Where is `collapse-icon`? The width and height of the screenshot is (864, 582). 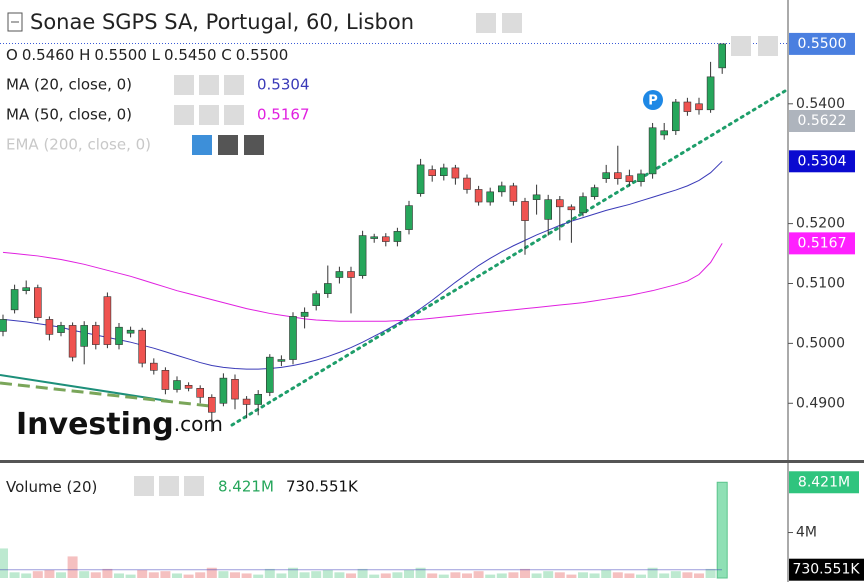
collapse-icon is located at coordinates (15, 22).